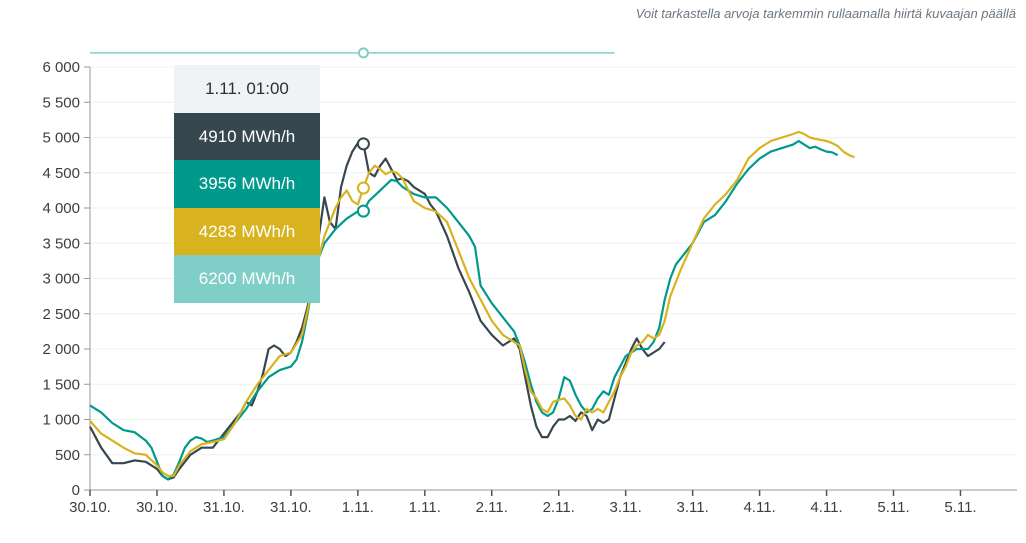 The width and height of the screenshot is (1026, 543). I want to click on hover-markers, so click(363, 132).